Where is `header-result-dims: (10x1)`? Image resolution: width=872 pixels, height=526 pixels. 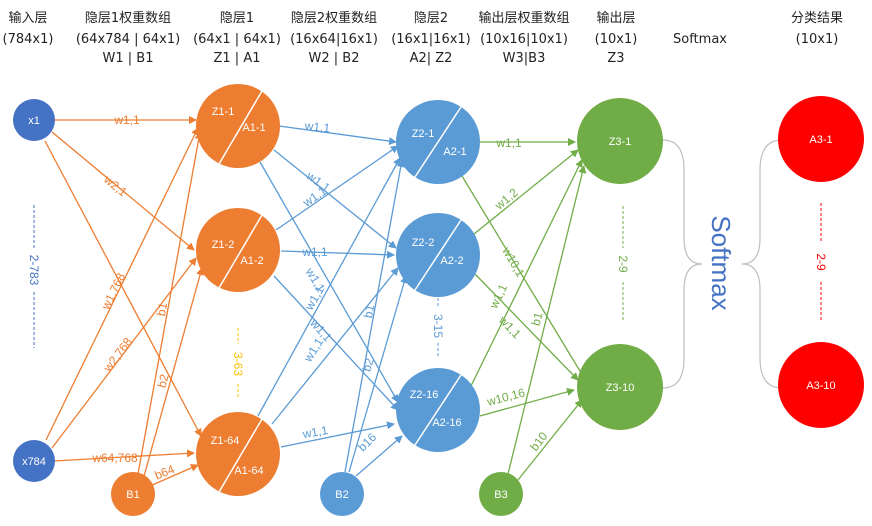 header-result-dims: (10x1) is located at coordinates (817, 39).